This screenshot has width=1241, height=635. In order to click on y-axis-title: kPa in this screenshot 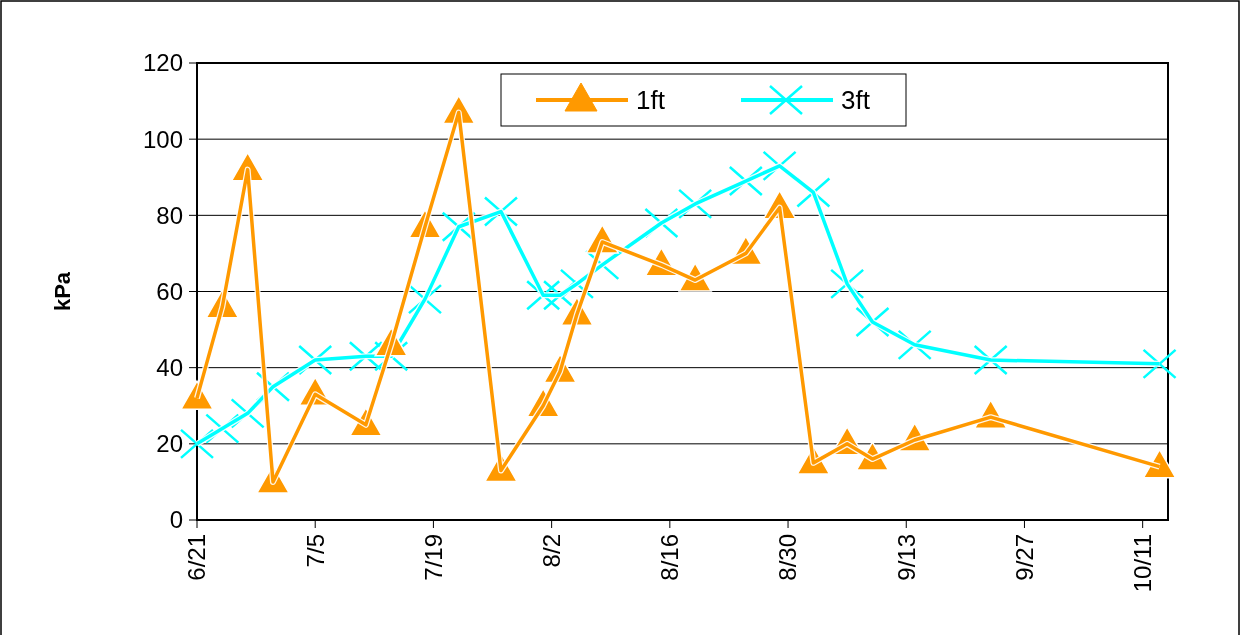, I will do `click(62, 291)`.